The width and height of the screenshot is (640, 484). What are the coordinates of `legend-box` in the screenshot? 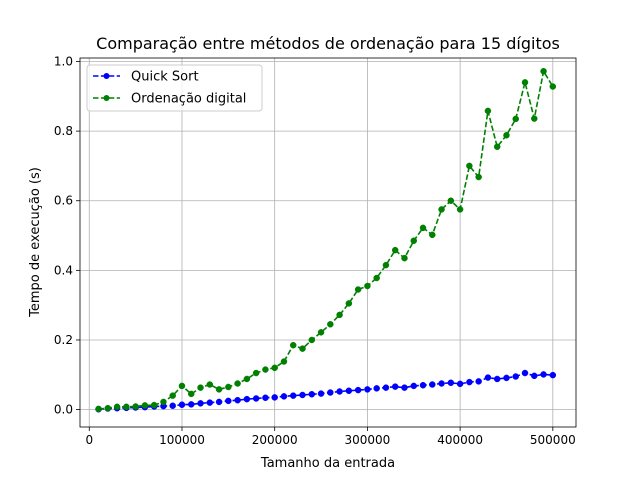 It's located at (174, 88).